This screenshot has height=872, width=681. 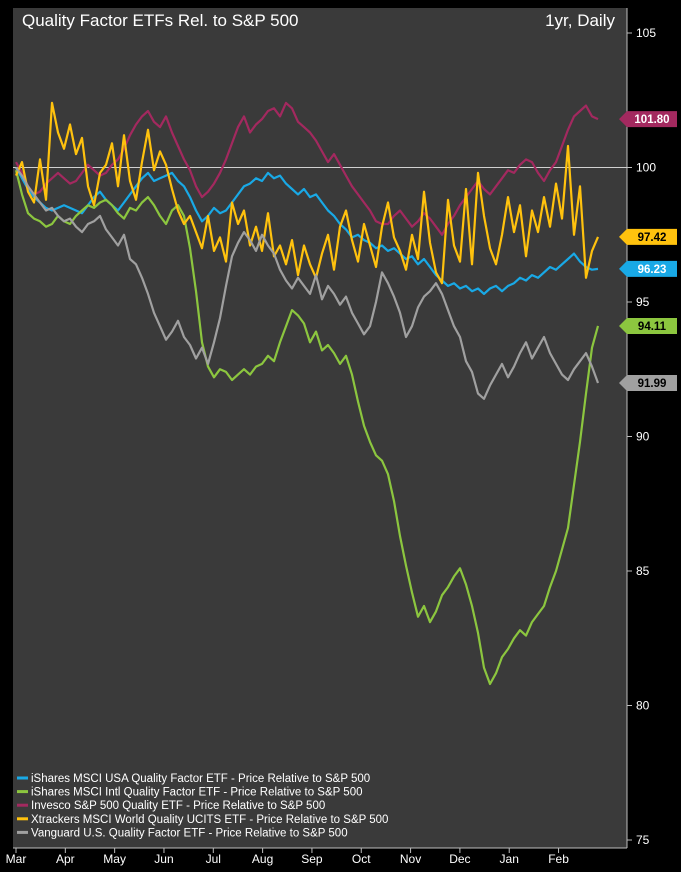 I want to click on x-tick-label: Apr, so click(x=65, y=859).